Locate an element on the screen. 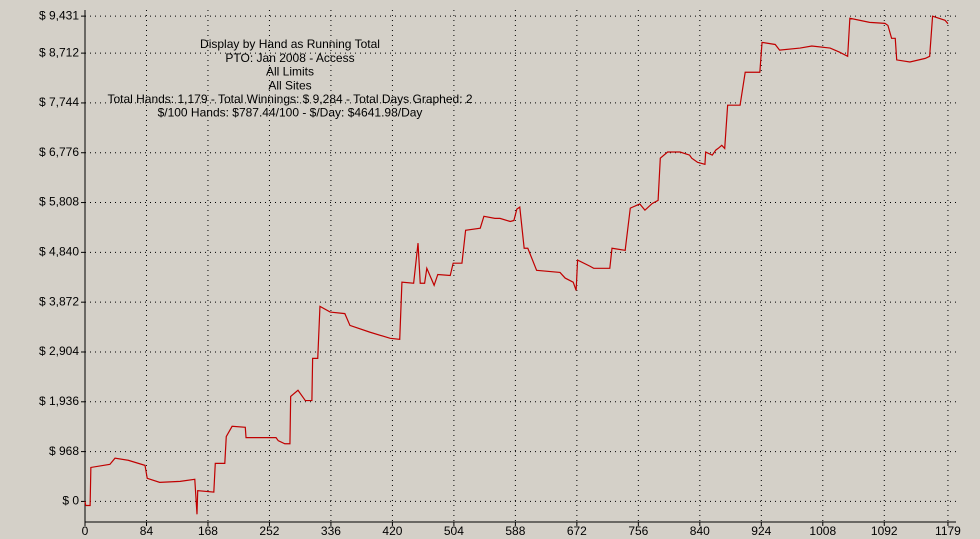  annotation: All Limits is located at coordinates (290, 72).